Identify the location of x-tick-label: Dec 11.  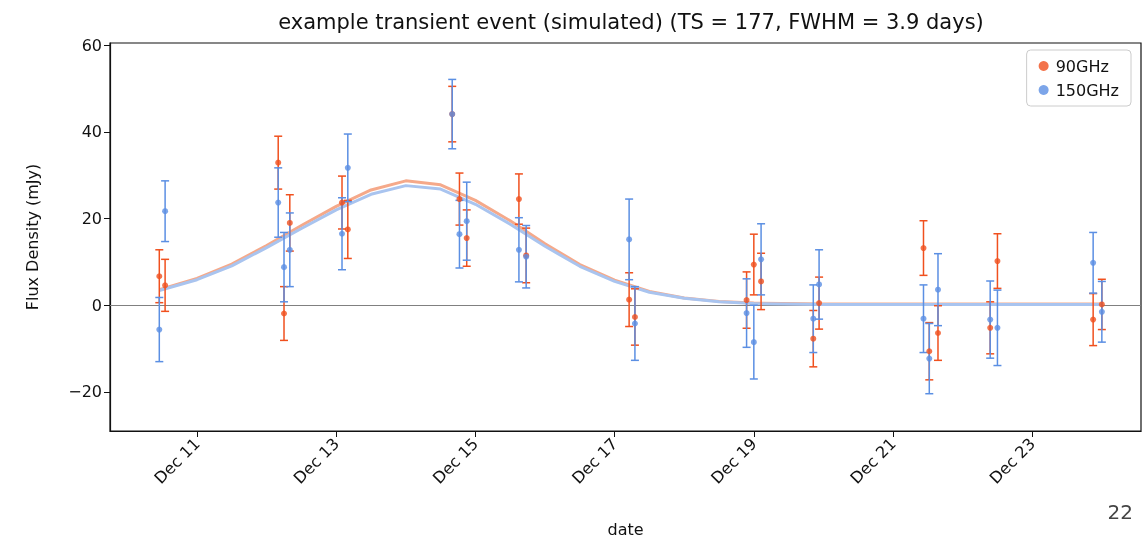
(177, 461).